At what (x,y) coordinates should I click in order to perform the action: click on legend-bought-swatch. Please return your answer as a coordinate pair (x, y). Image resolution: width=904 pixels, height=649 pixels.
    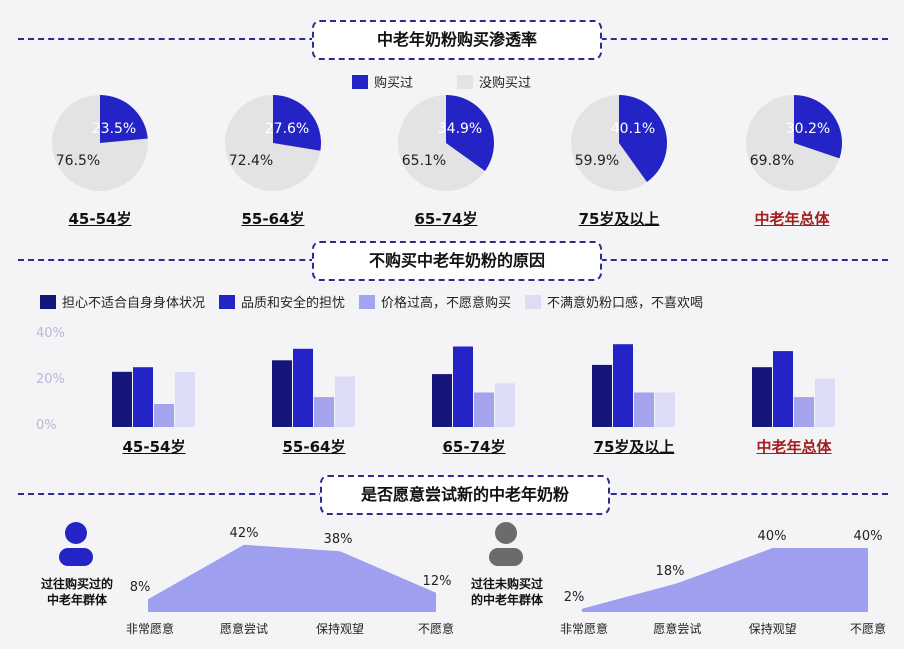
    Looking at the image, I should click on (360, 81).